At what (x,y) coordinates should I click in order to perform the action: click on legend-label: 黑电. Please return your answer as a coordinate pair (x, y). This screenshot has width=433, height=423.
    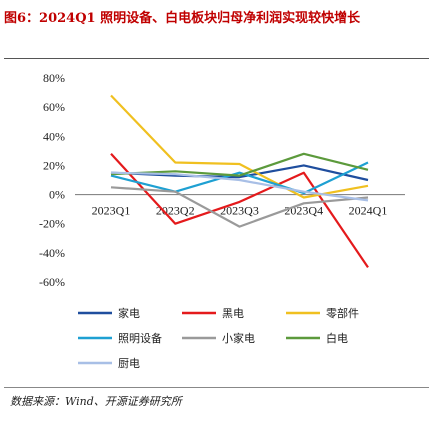
    Looking at the image, I should click on (233, 313).